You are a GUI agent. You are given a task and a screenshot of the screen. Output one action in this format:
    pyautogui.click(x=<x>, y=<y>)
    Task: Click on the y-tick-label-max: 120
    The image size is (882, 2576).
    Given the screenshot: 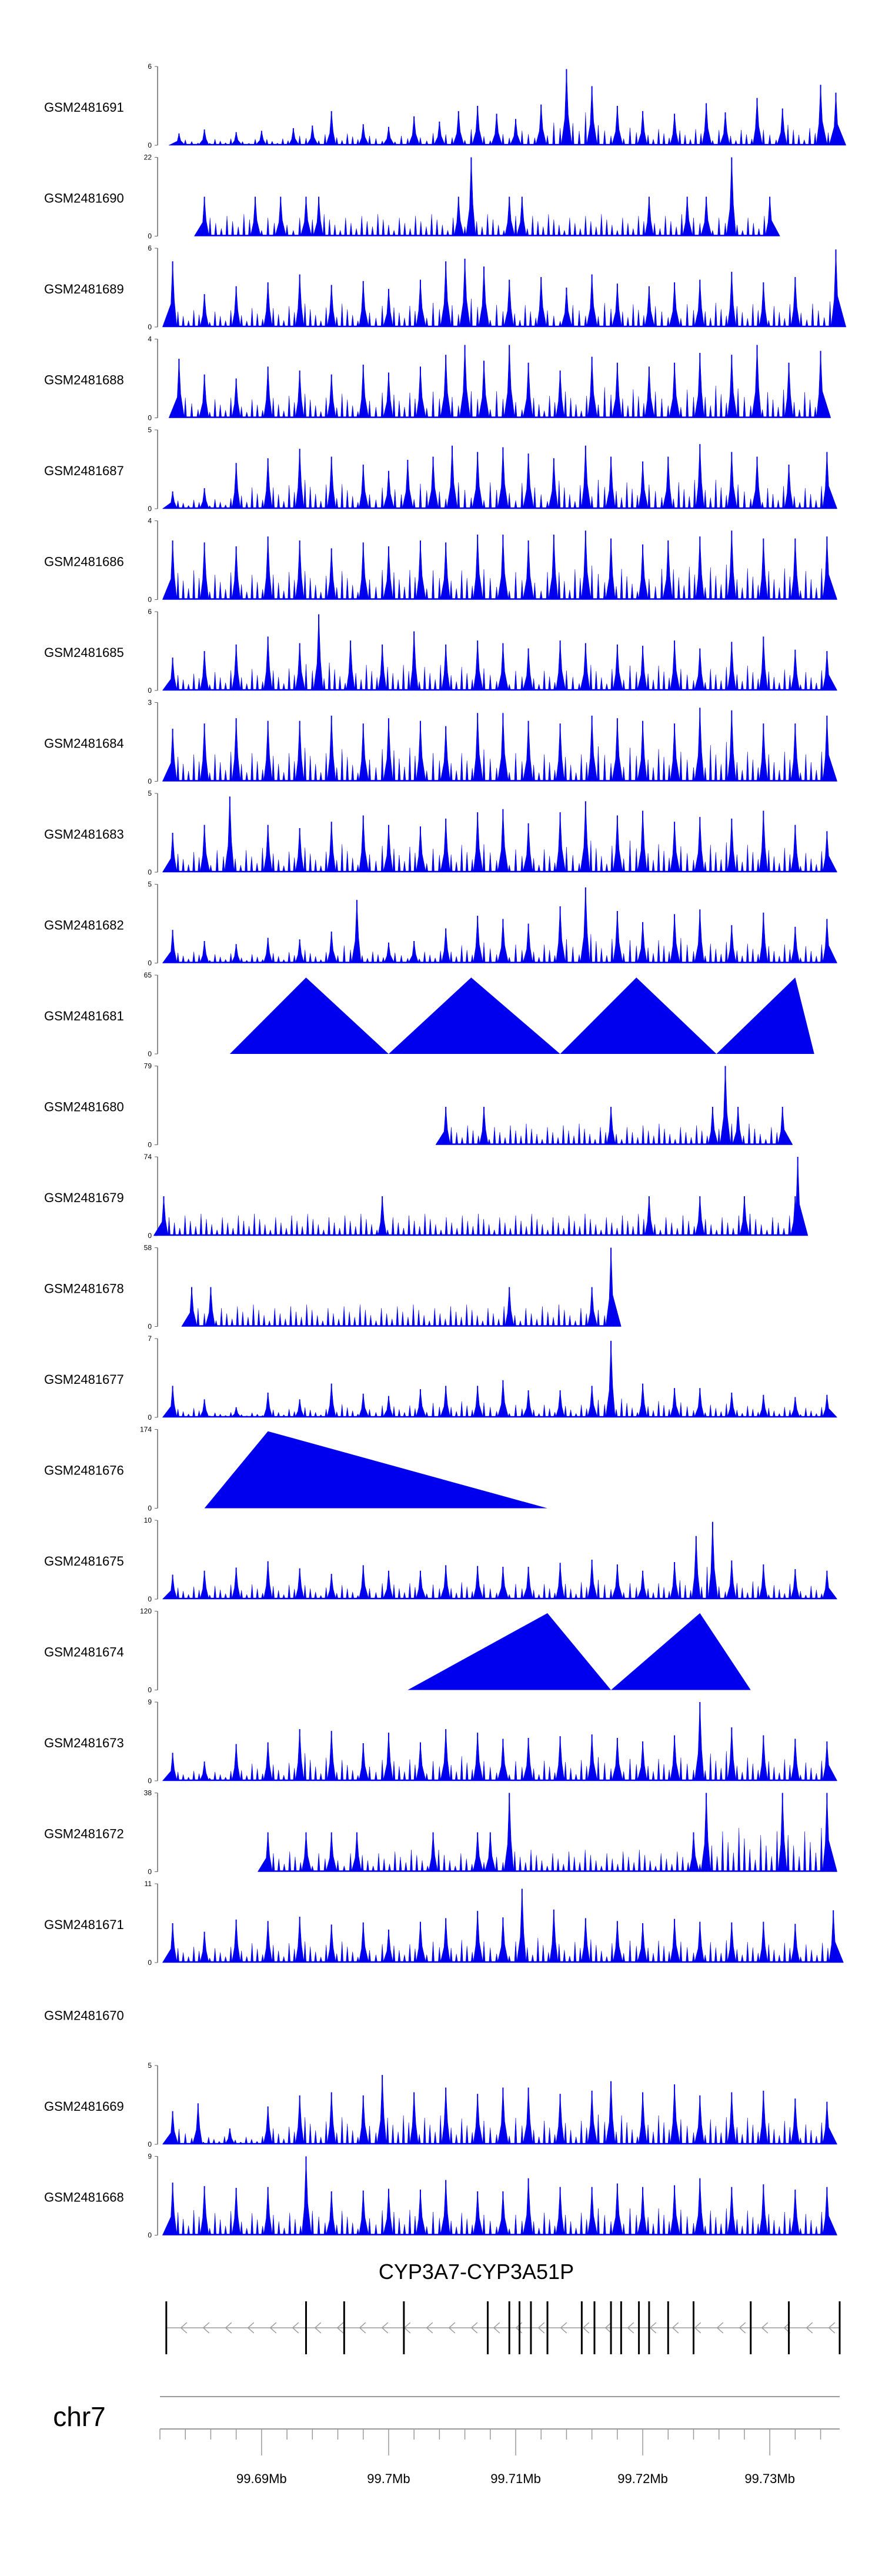 What is the action you would take?
    pyautogui.click(x=146, y=1611)
    